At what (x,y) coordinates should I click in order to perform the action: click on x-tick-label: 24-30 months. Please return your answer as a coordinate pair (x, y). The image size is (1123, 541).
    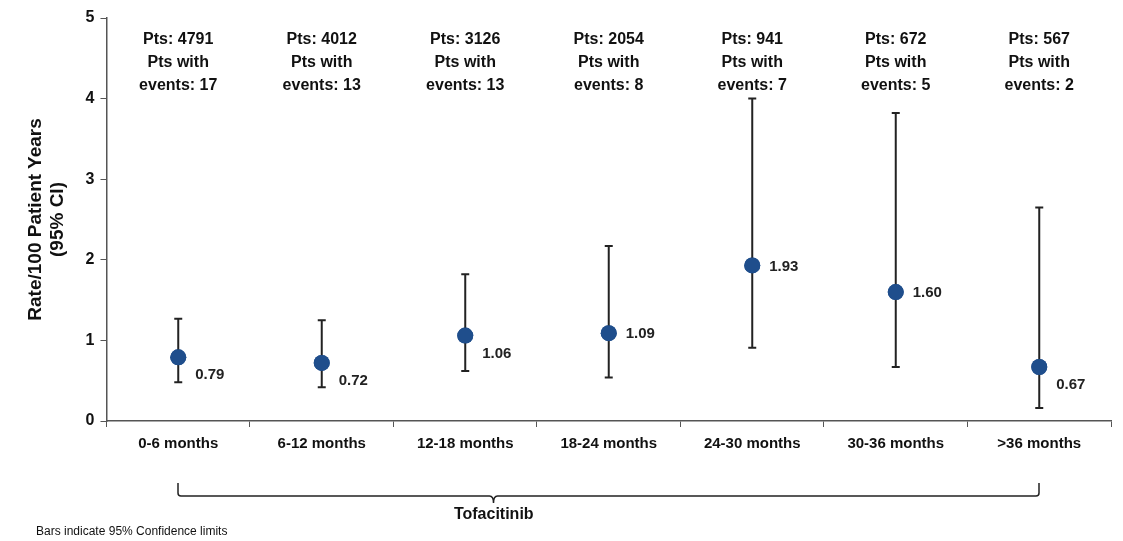
    Looking at the image, I should click on (752, 443).